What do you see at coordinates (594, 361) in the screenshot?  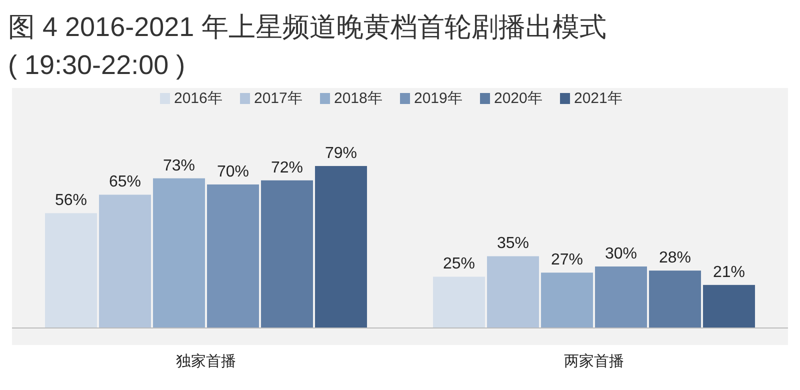 I see `x-tick-label: 两家首播` at bounding box center [594, 361].